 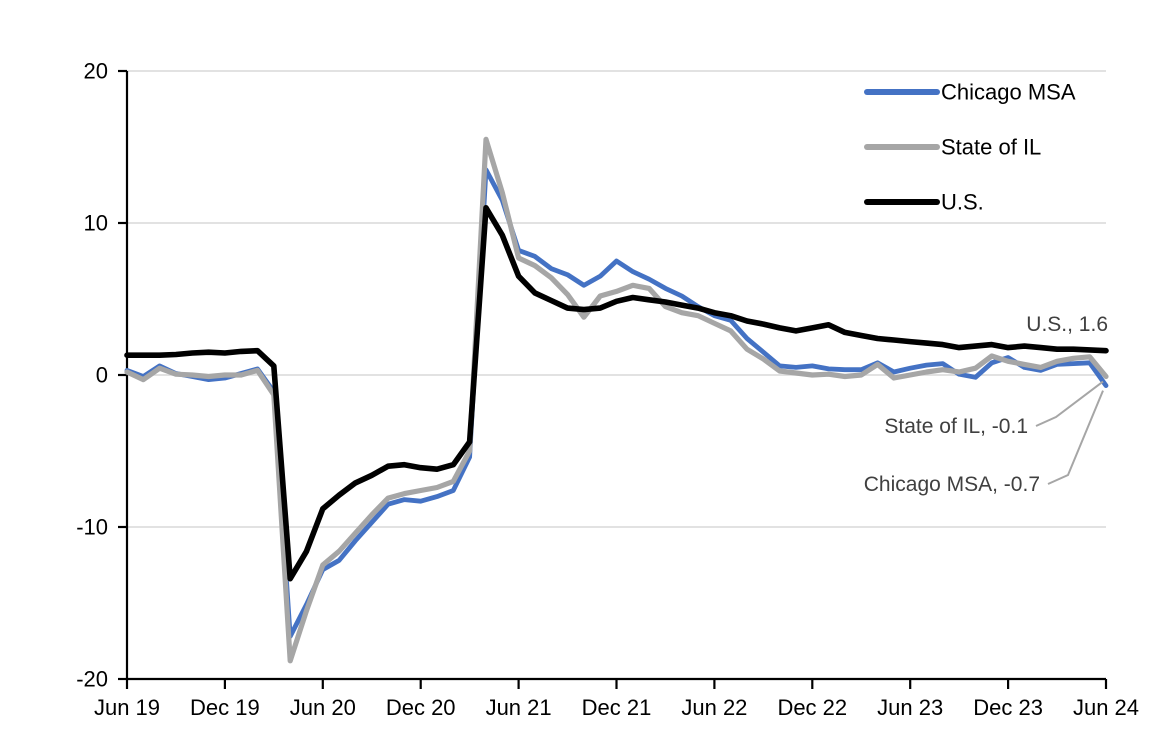 I want to click on leader-line-state-of-il, so click(x=1069, y=403).